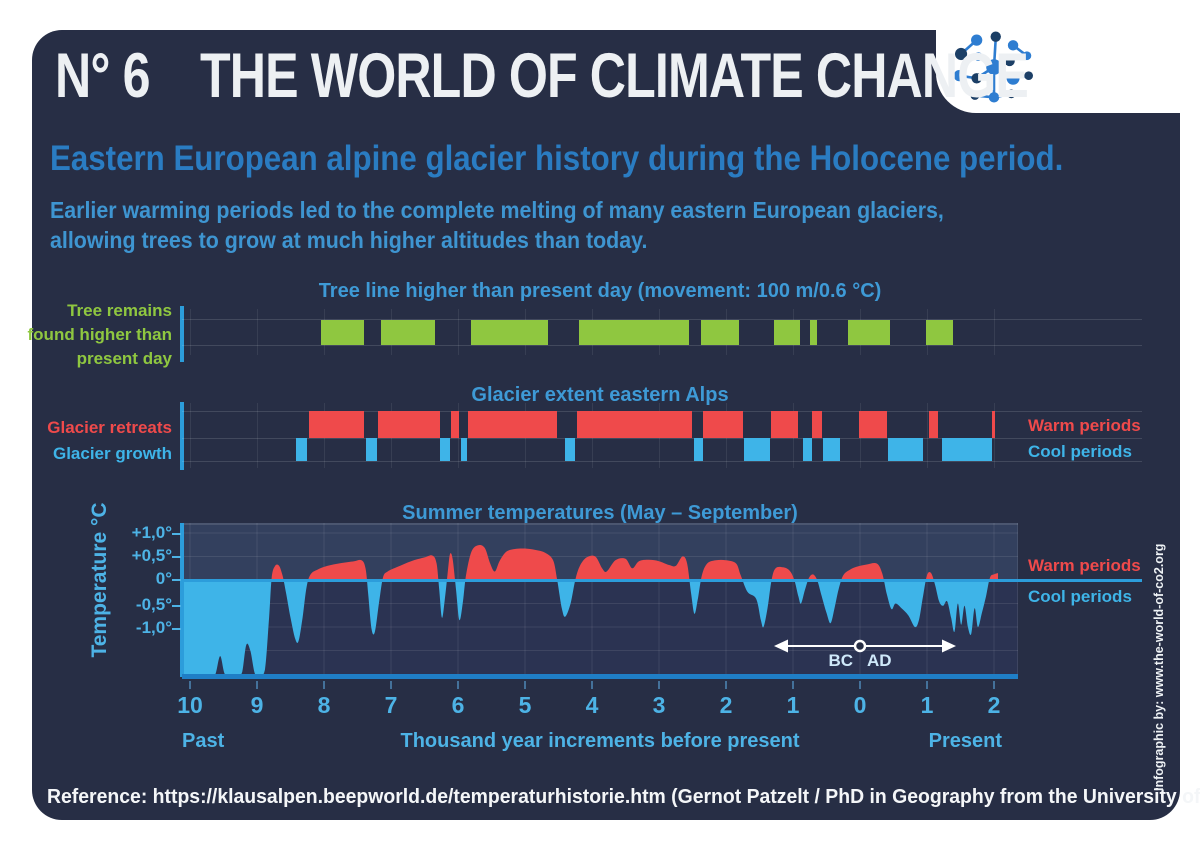  I want to click on glacier-retreats-label: Glacier retreats, so click(109, 427).